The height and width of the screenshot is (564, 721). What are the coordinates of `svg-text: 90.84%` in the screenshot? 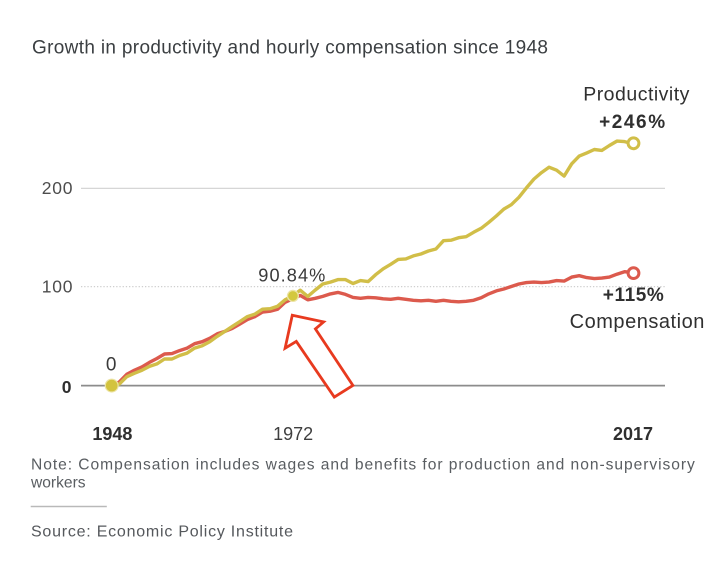 It's located at (291, 276).